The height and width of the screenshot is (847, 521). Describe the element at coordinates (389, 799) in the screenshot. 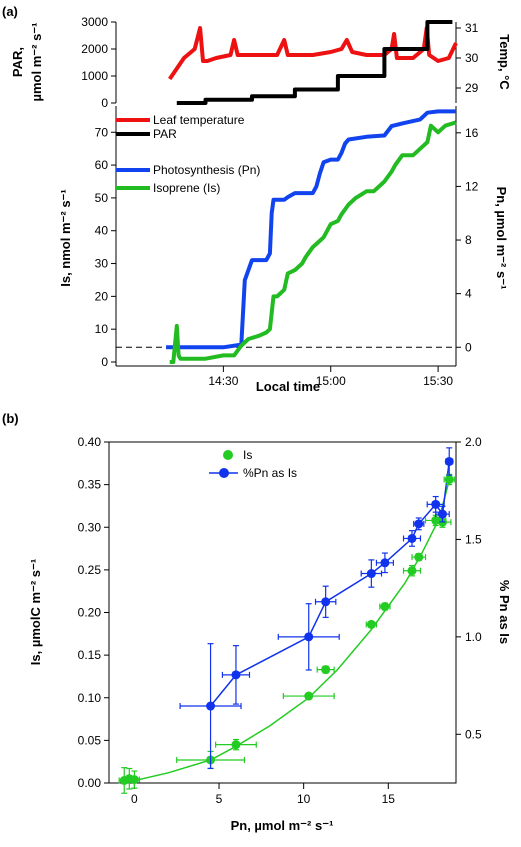

I see `b-x-tick-label: 15` at that location.